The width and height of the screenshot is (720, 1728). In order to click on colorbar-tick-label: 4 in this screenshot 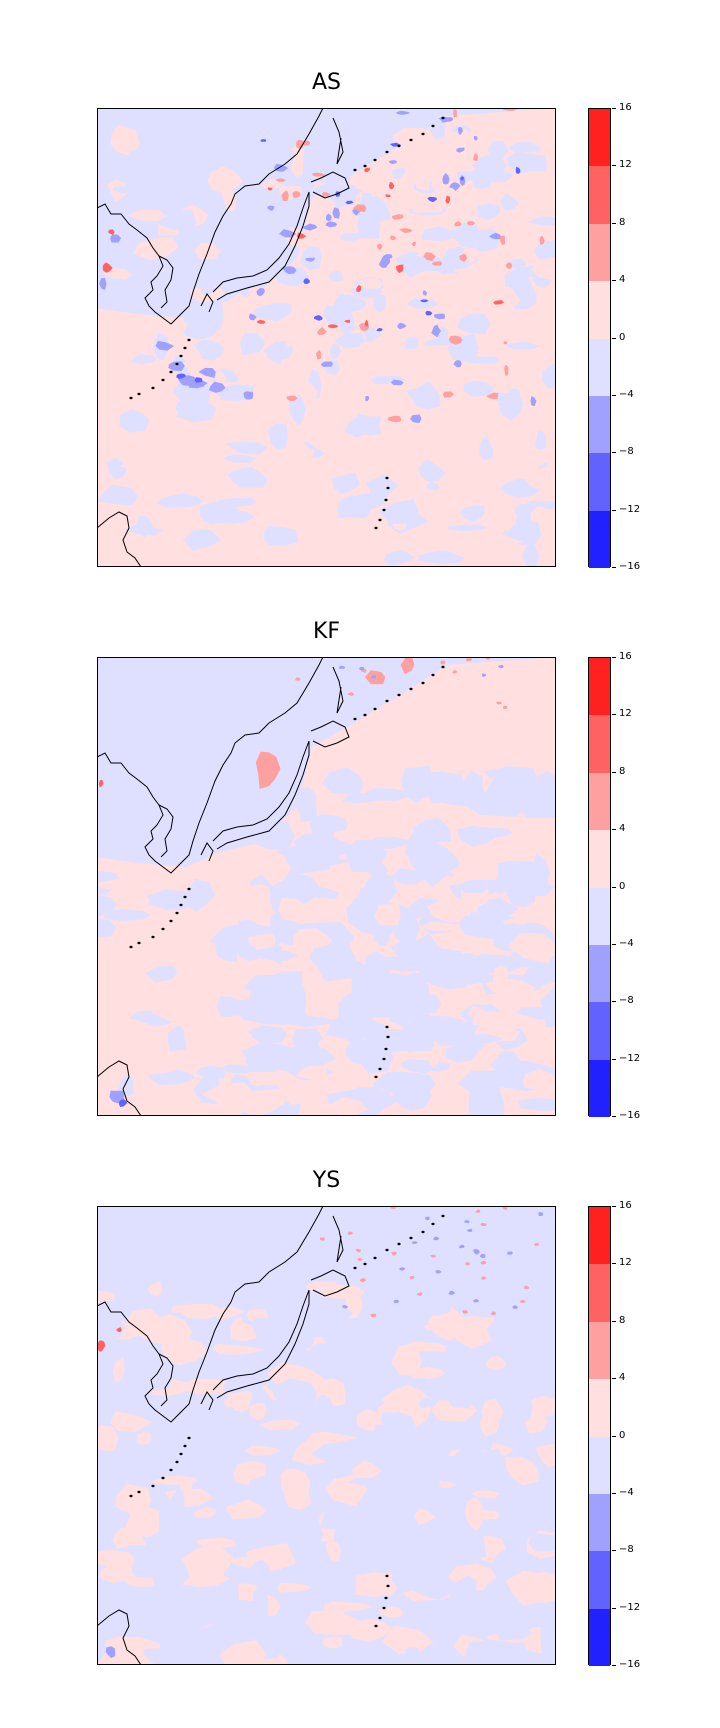, I will do `click(622, 1378)`.